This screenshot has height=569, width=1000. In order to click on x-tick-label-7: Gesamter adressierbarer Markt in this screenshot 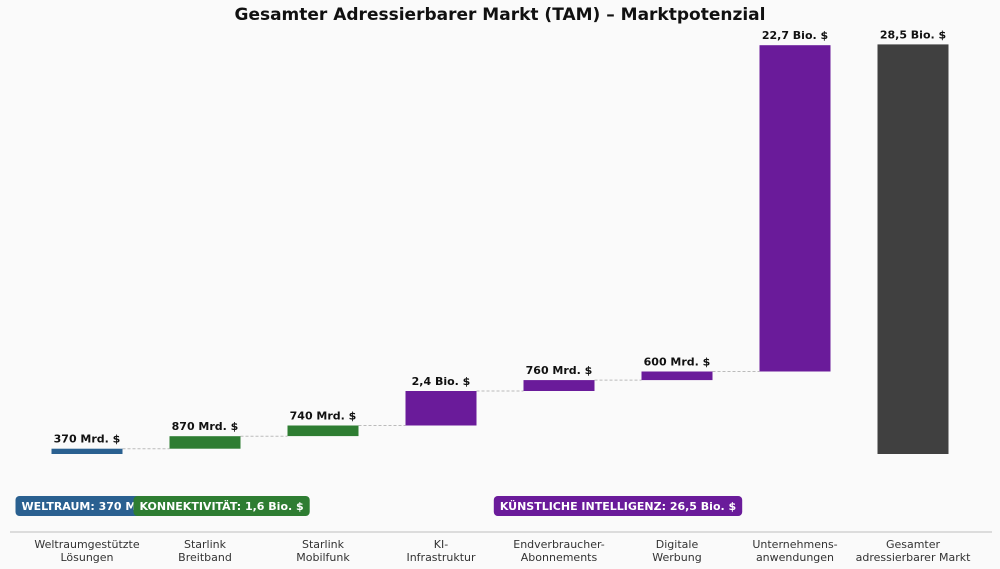, I will do `click(913, 551)`.